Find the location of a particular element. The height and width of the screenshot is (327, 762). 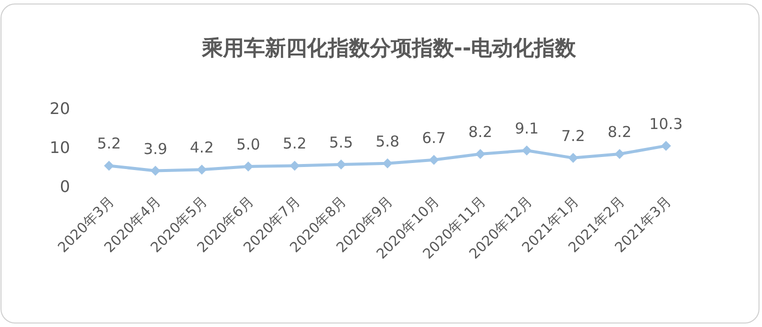

data-label: 5.8 is located at coordinates (388, 141).